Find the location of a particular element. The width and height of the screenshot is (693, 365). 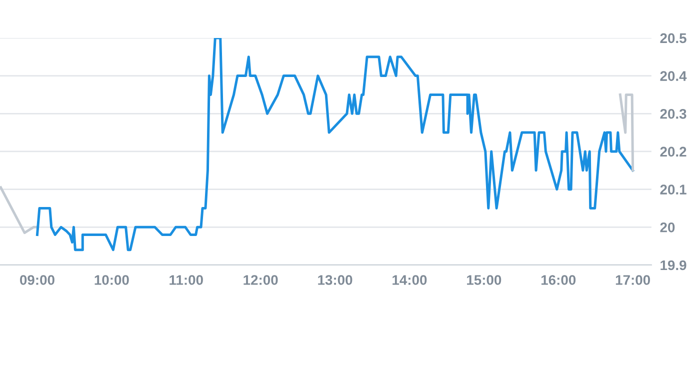

x-tick-label: 10:00 is located at coordinates (111, 280).